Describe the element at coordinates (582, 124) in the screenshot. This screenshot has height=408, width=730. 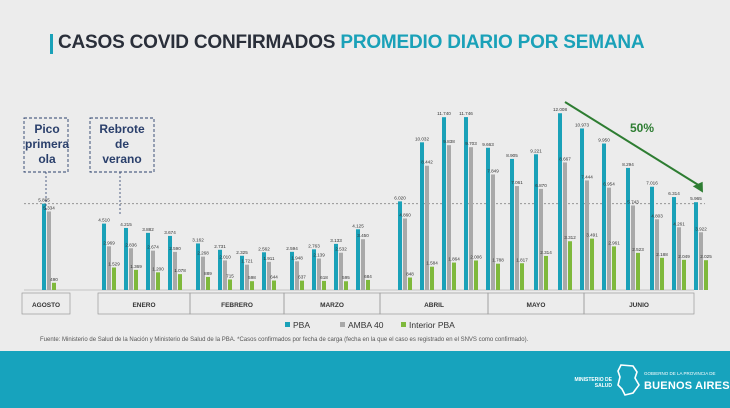
I see `data-label: 10.973` at that location.